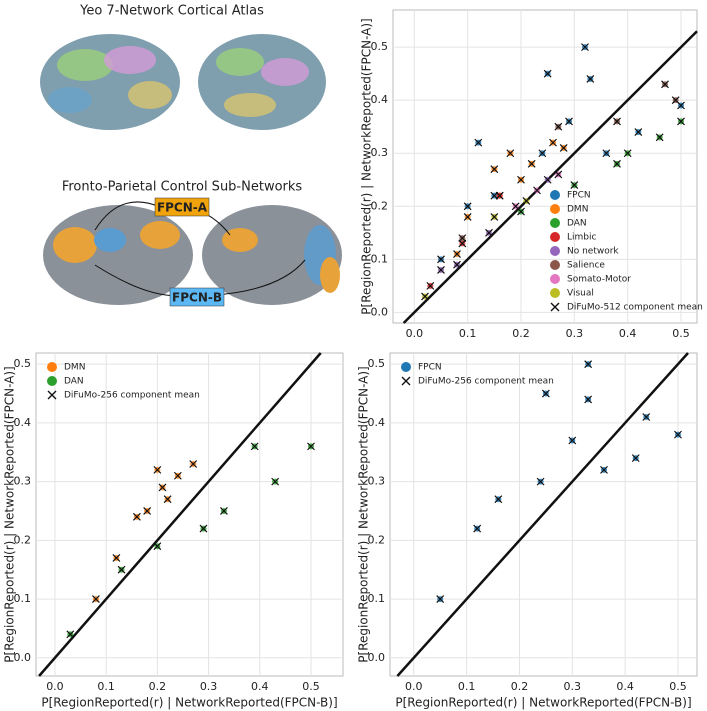 Image resolution: width=707 pixels, height=711 pixels. I want to click on x-tick-label: 0.0, so click(414, 686).